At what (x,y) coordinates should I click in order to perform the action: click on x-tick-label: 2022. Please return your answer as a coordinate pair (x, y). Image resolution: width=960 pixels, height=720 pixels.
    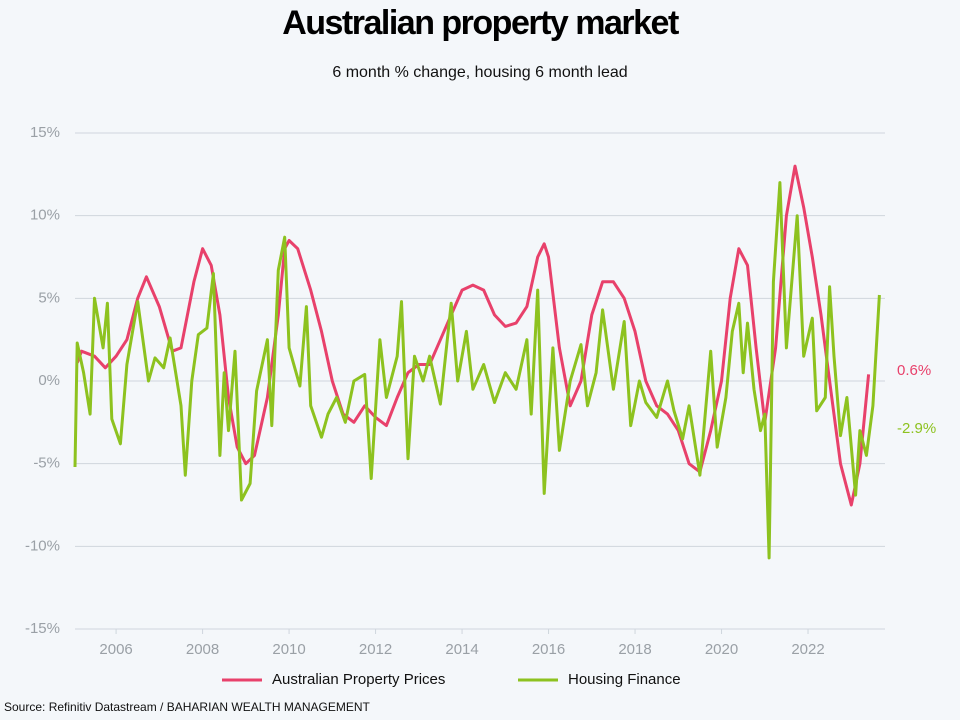
    Looking at the image, I should click on (807, 649).